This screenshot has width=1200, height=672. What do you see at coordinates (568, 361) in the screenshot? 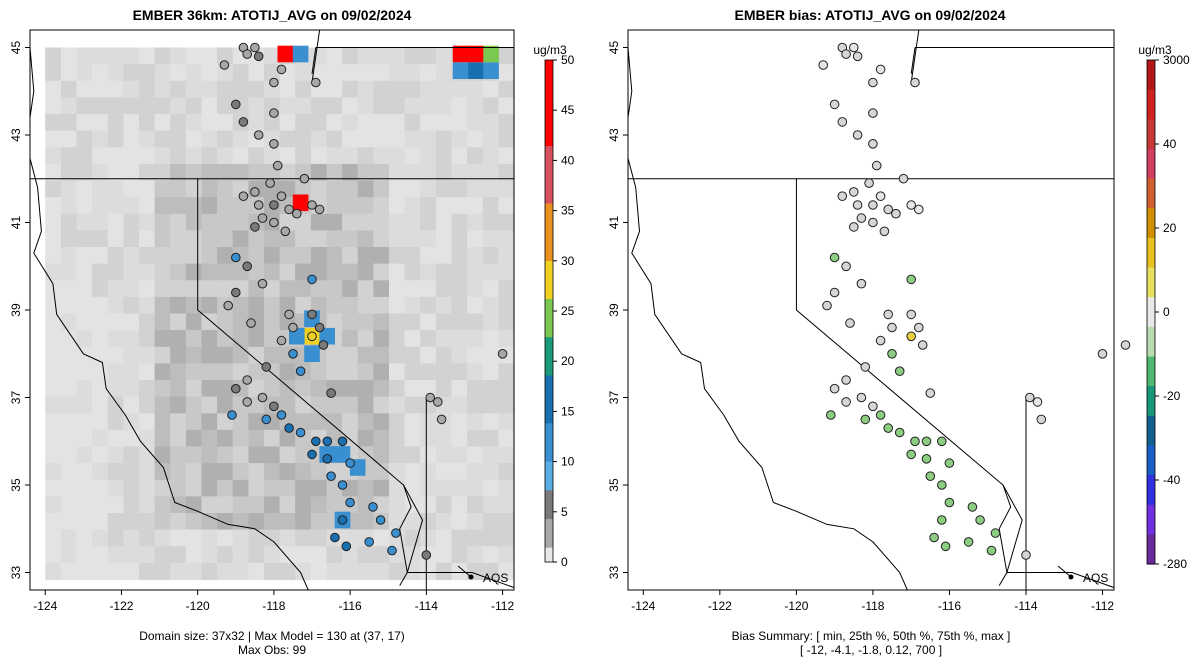
I see `colorbar-tick-label: 20` at bounding box center [568, 361].